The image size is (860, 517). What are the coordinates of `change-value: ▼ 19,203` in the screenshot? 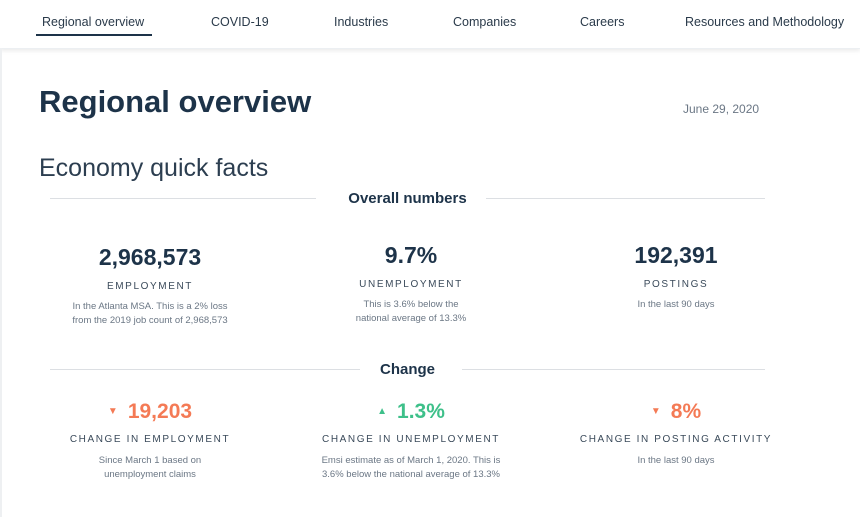 It's located at (150, 412).